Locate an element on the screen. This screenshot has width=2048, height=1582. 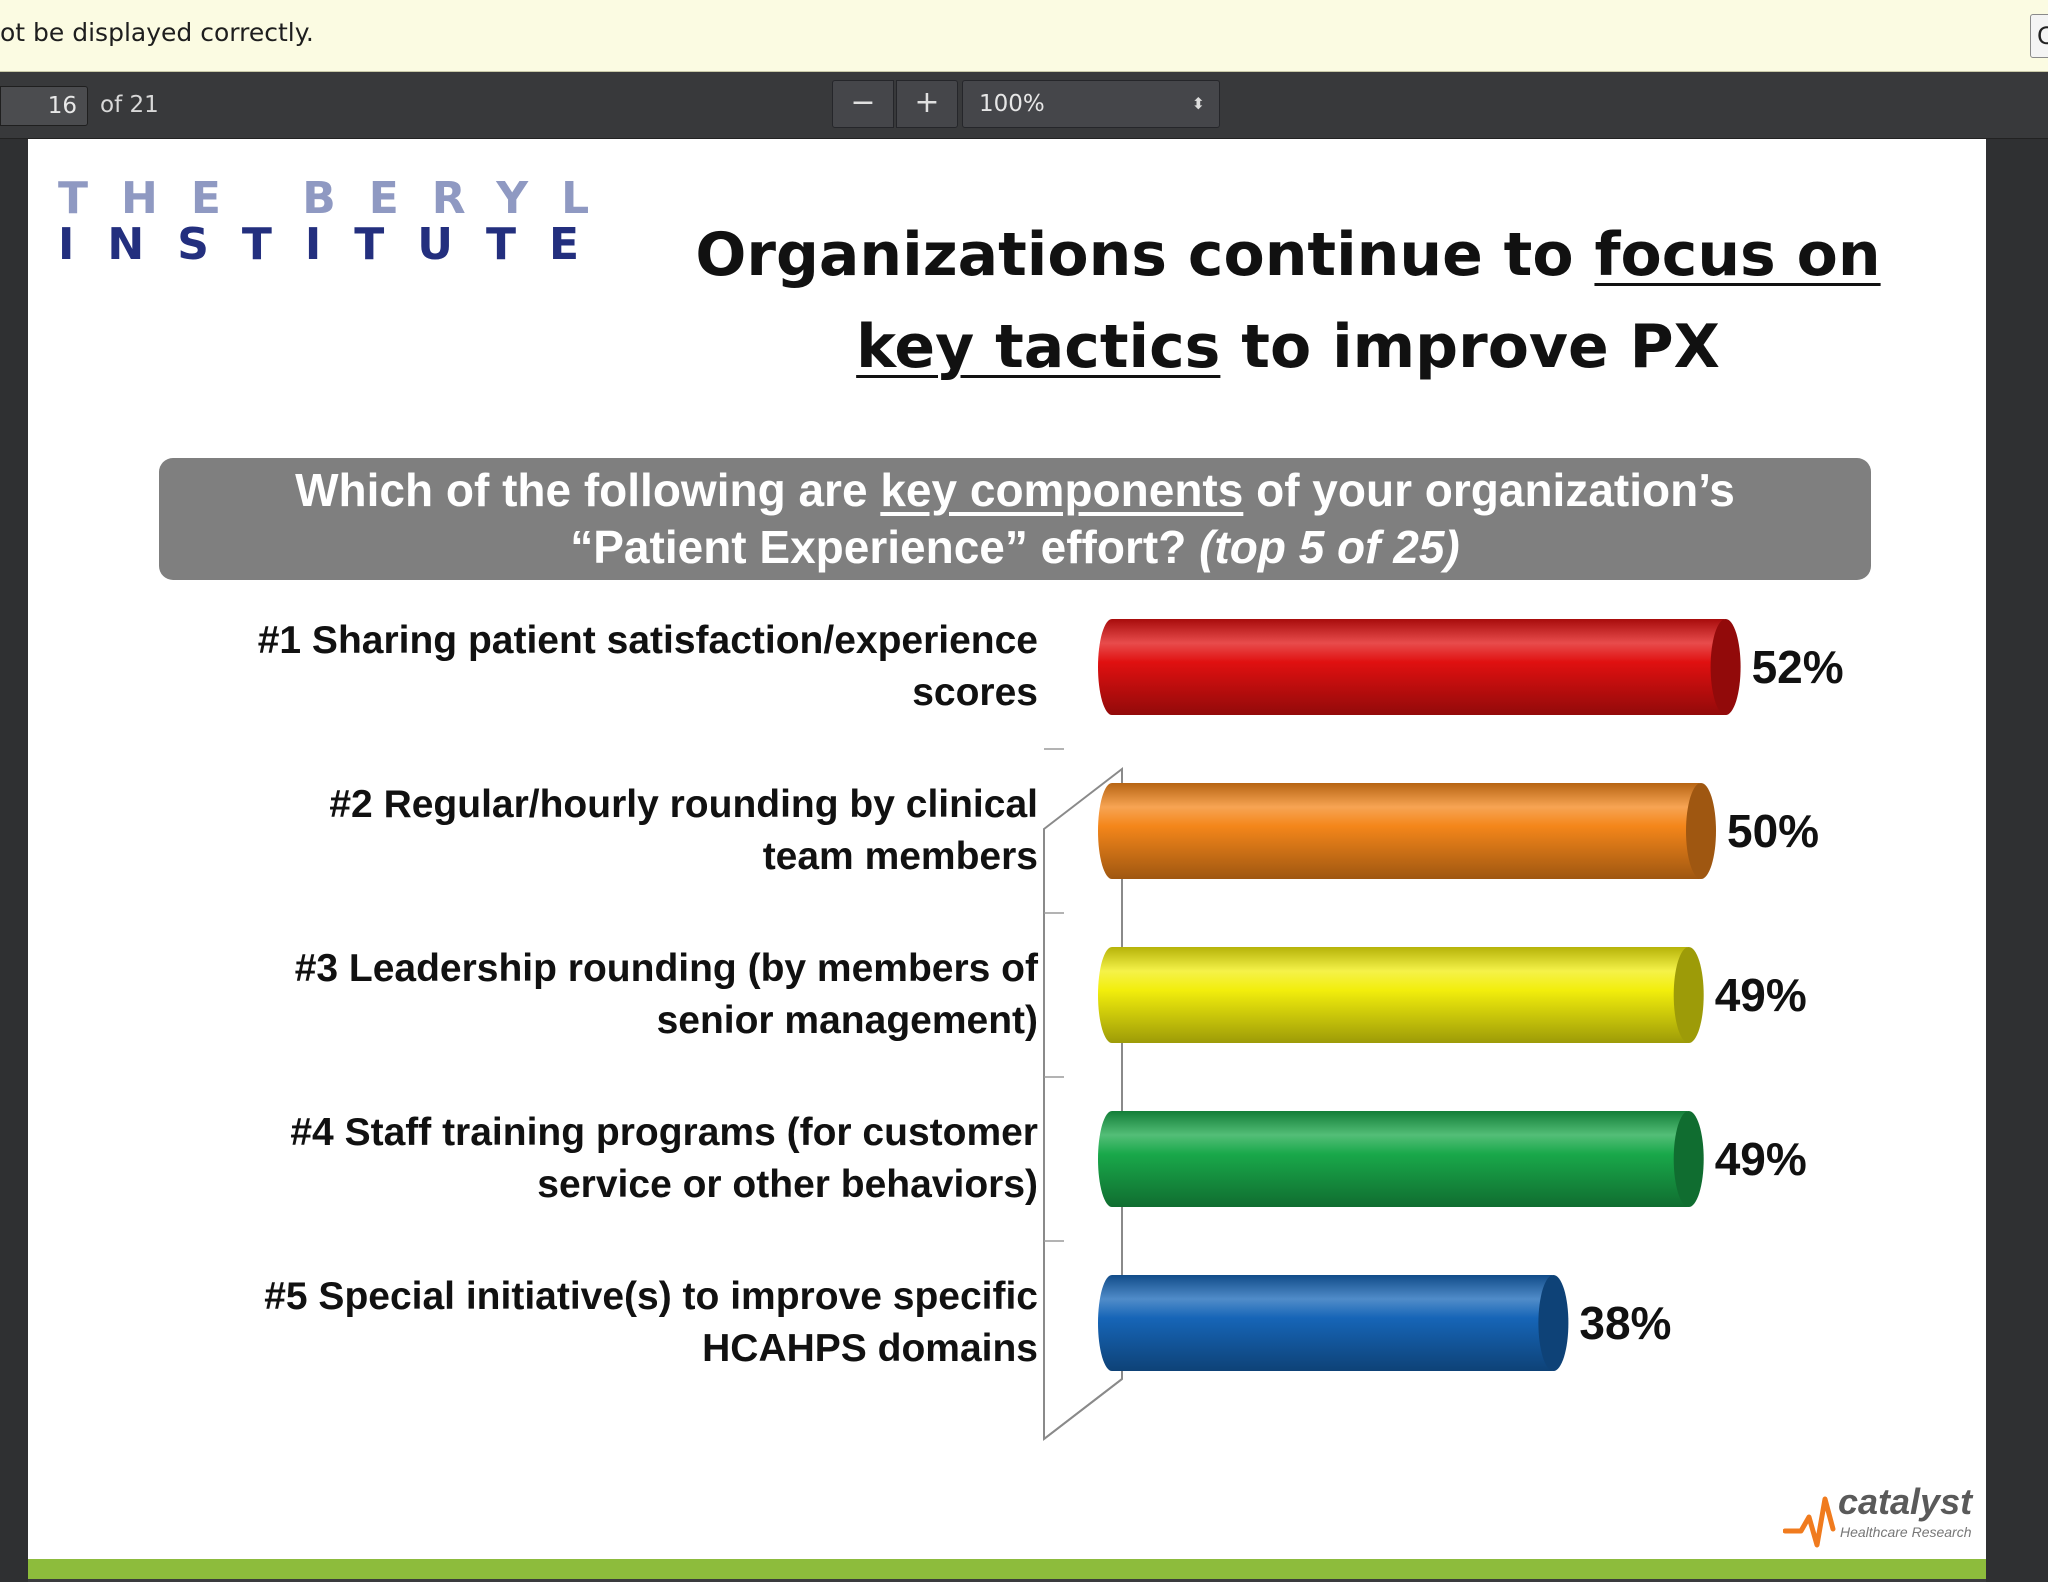
question-text-1: Which of the following are is located at coordinates (588, 490).